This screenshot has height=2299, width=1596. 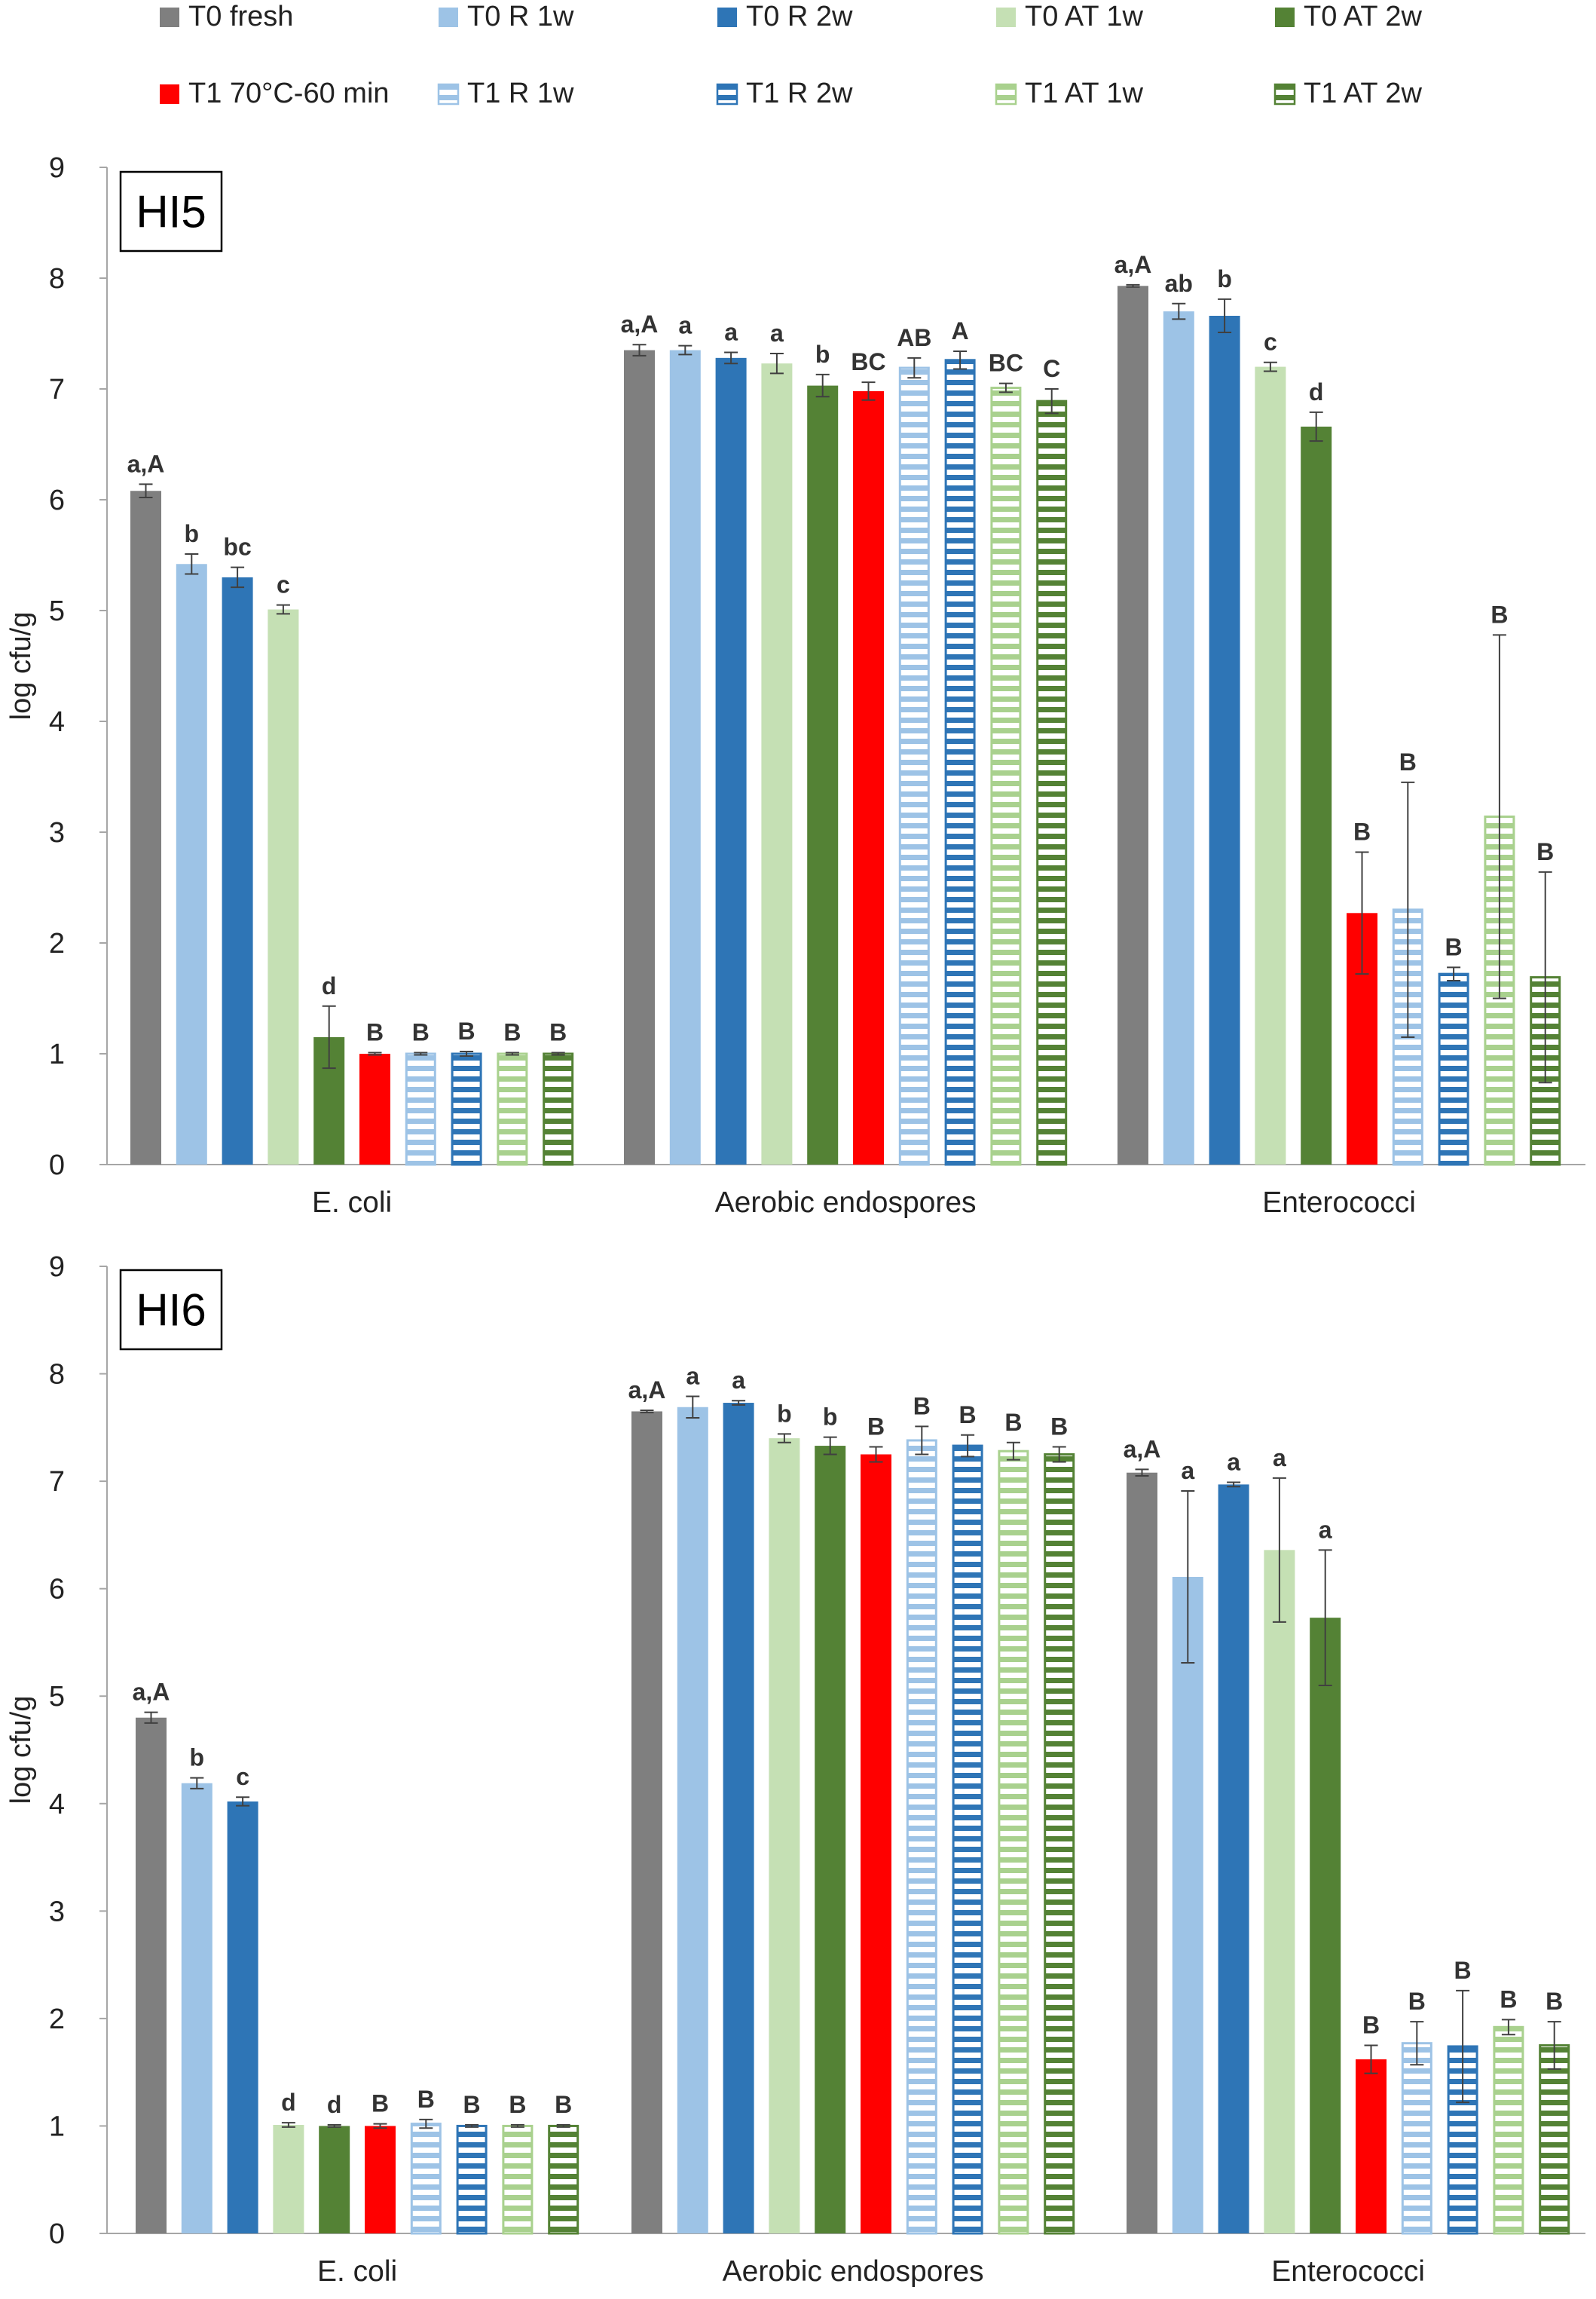 I want to click on bar-t1-r-2w, so click(x=967, y=1839).